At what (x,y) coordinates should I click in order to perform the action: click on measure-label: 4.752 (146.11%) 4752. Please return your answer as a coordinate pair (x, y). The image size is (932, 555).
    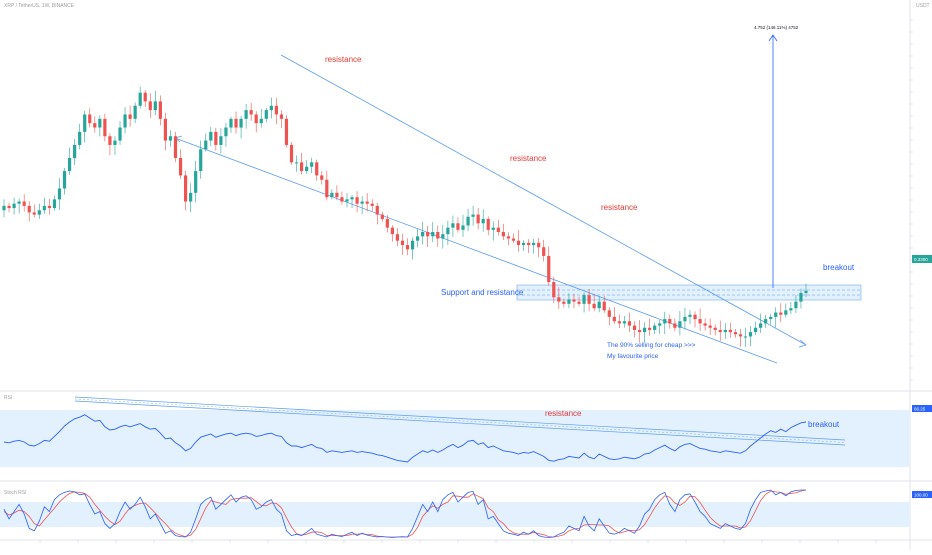
    Looking at the image, I should click on (776, 27).